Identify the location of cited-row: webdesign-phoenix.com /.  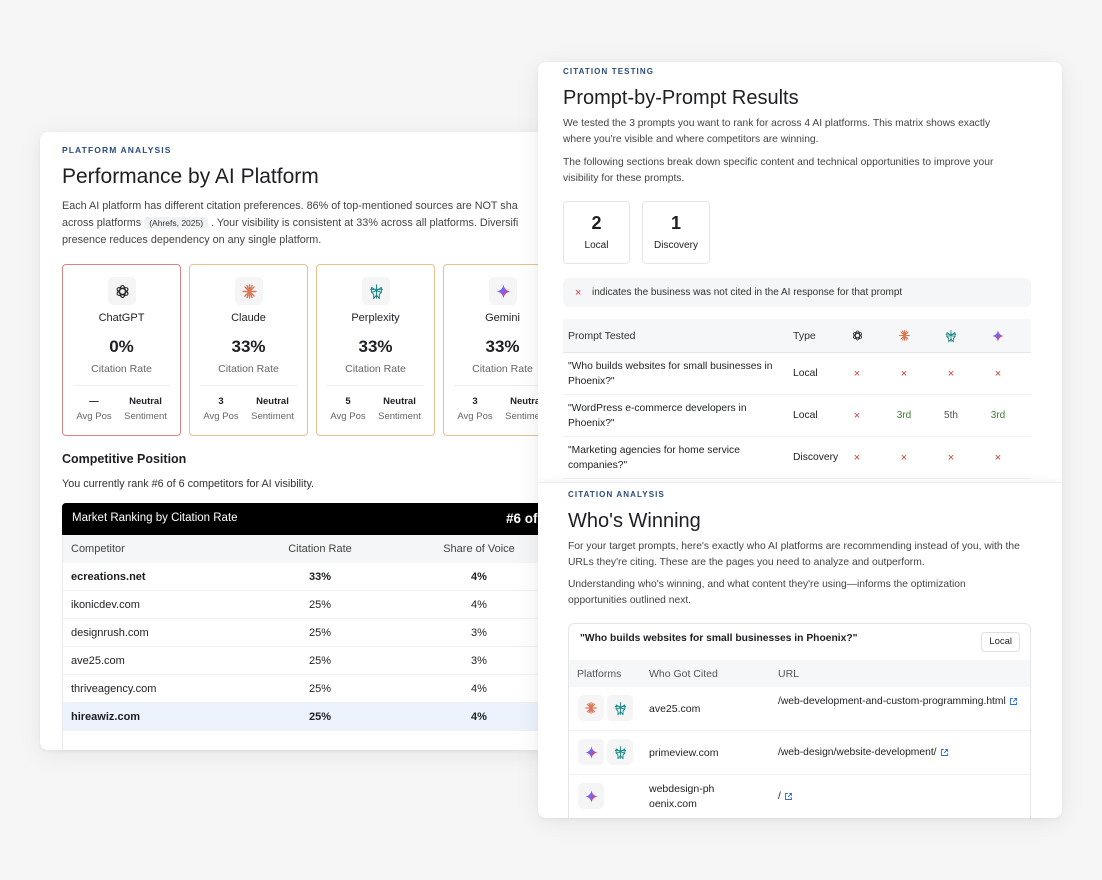
(800, 796).